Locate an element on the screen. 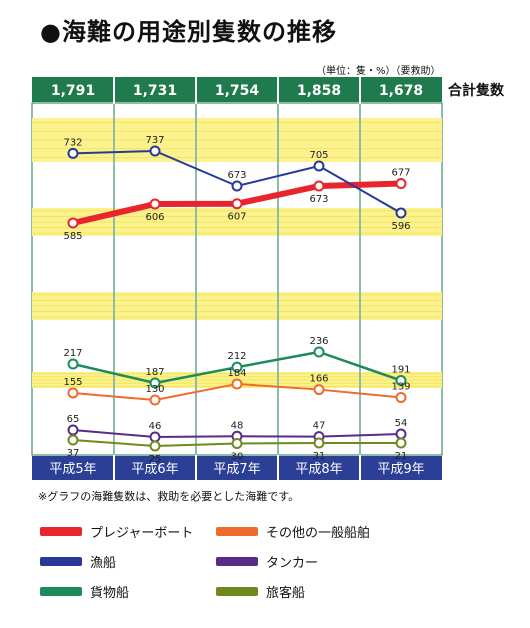  data-label: 236 is located at coordinates (318, 341).